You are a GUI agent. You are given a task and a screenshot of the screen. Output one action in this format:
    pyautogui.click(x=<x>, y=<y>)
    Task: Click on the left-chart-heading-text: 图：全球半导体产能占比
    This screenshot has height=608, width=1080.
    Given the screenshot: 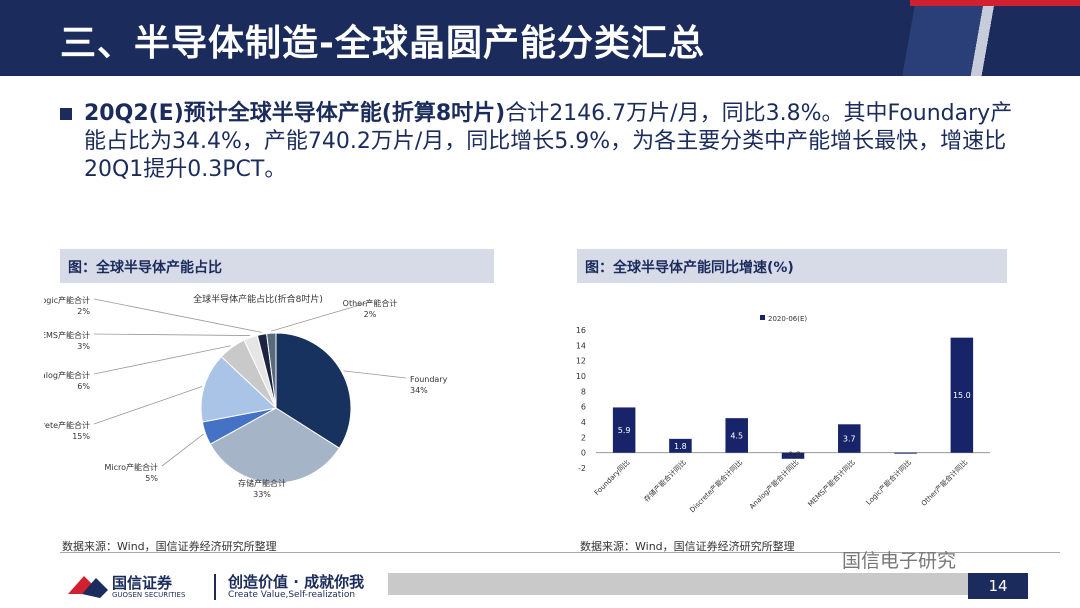 What is the action you would take?
    pyautogui.click(x=145, y=268)
    